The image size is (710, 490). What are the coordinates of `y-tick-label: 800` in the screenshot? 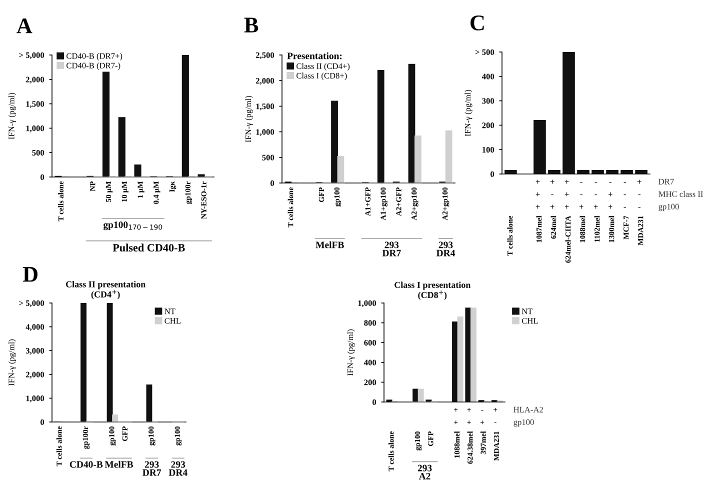 It's located at (370, 323).